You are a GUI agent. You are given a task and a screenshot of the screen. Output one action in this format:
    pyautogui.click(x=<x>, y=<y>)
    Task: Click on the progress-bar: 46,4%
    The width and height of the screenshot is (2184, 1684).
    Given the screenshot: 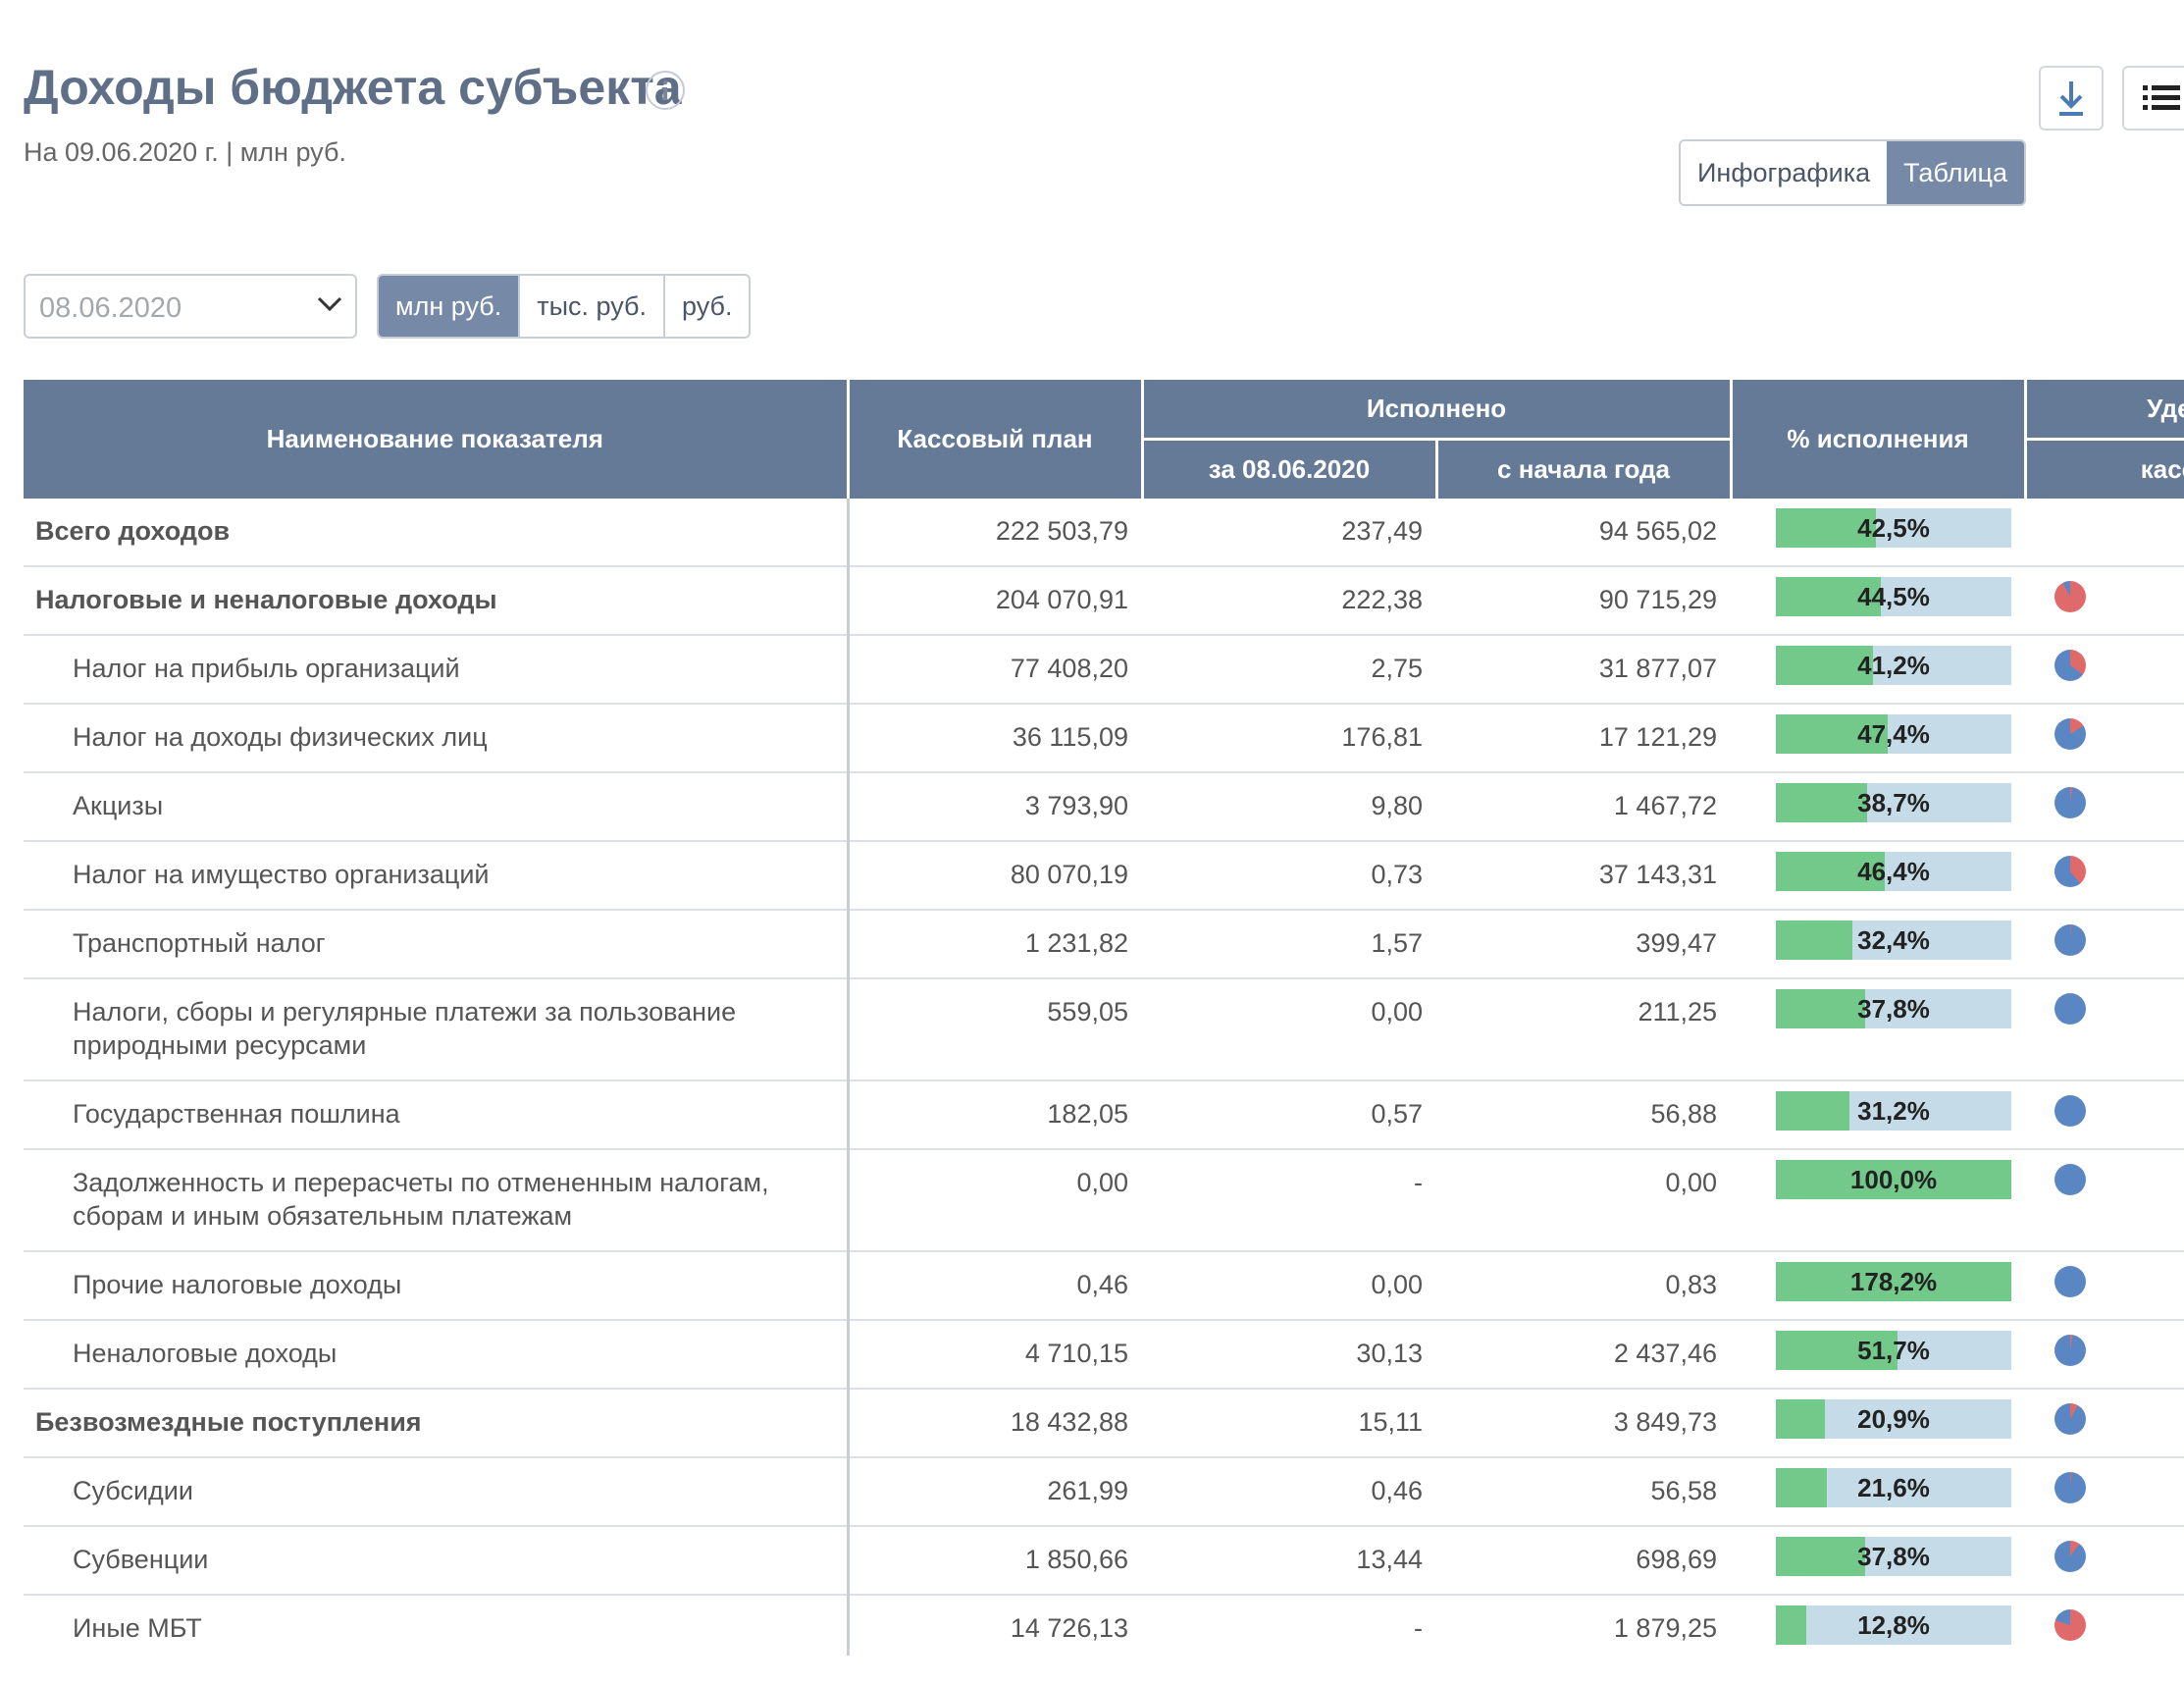 What is the action you would take?
    pyautogui.click(x=1894, y=872)
    